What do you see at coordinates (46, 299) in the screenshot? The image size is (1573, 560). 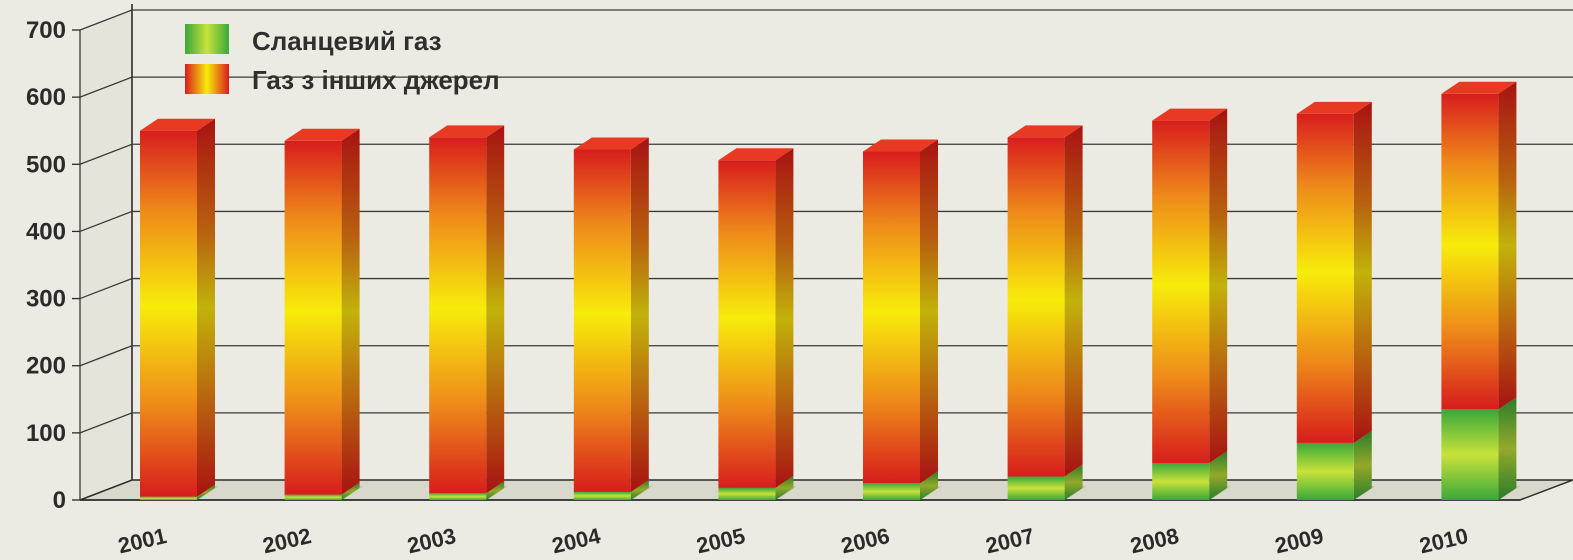 I see `y-tick-label: 300` at bounding box center [46, 299].